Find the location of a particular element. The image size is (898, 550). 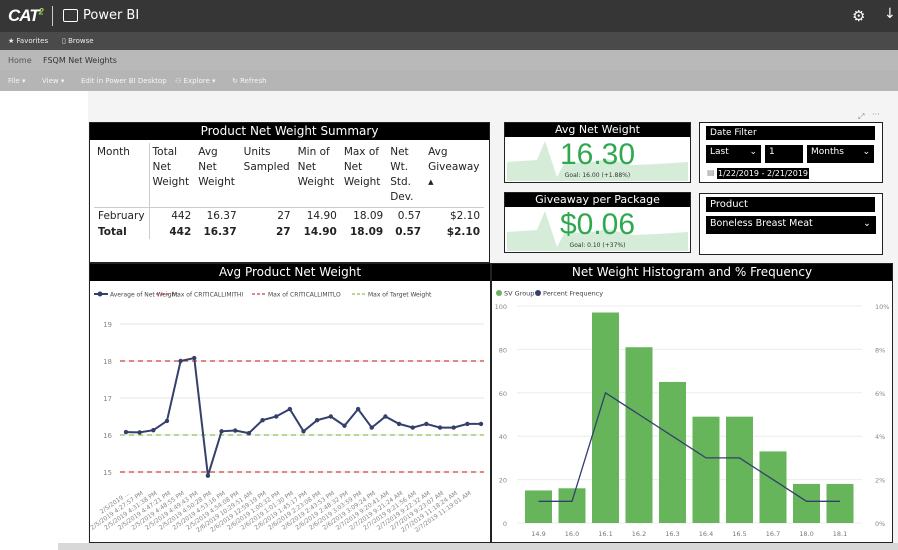

series-line is located at coordinates (303, 416).